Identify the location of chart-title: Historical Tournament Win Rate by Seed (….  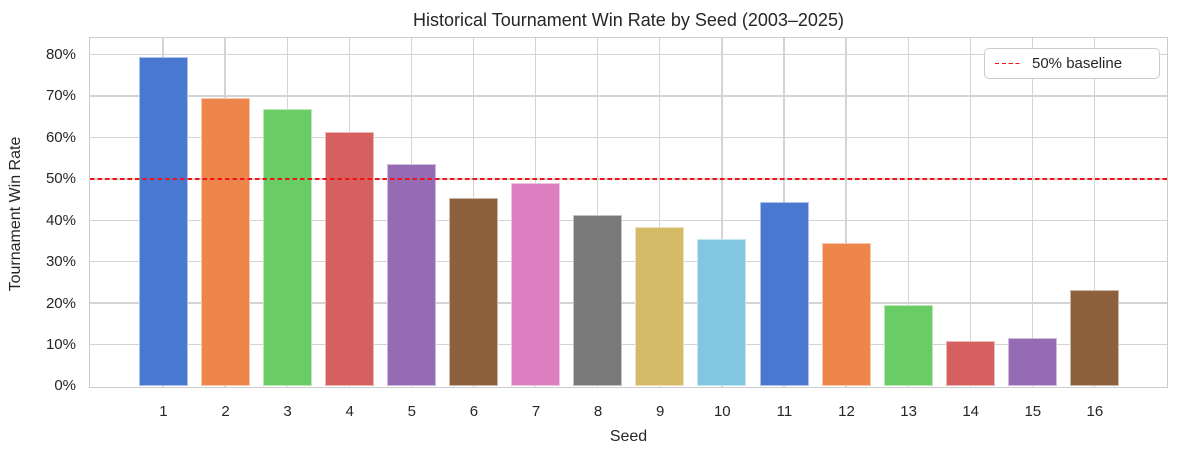
(628, 20).